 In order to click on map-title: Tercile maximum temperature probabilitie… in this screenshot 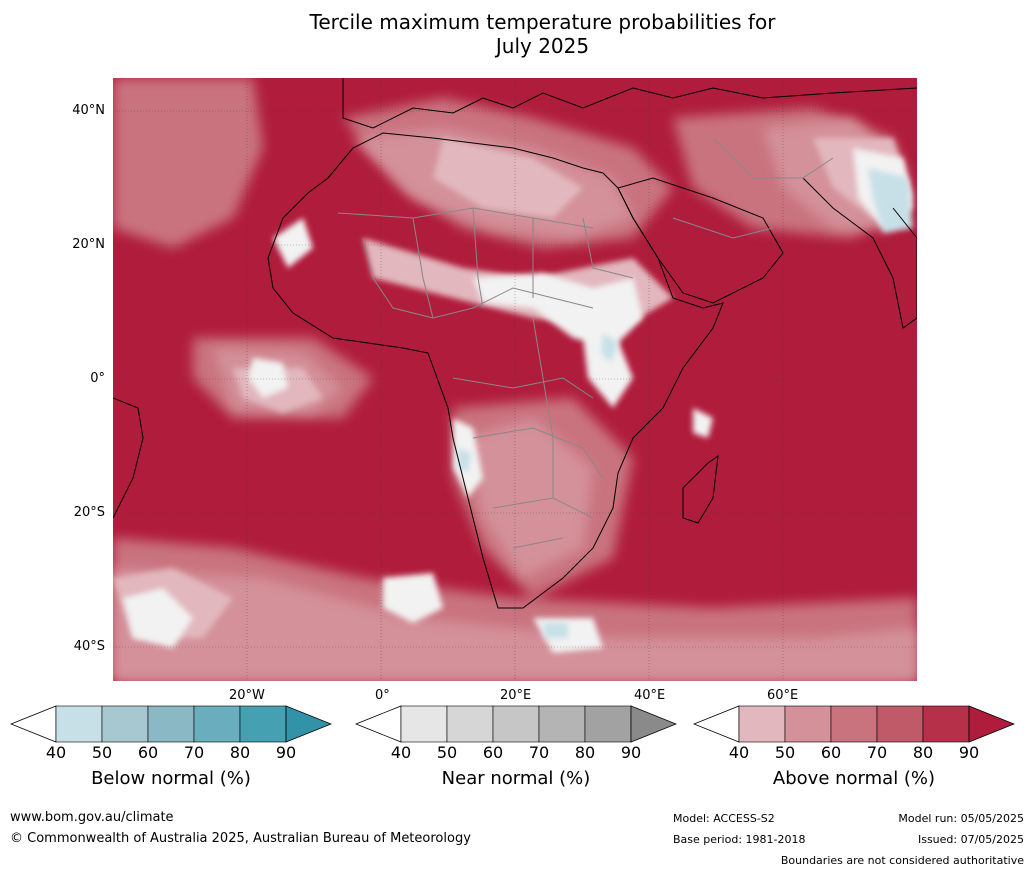, I will do `click(517, 34)`.